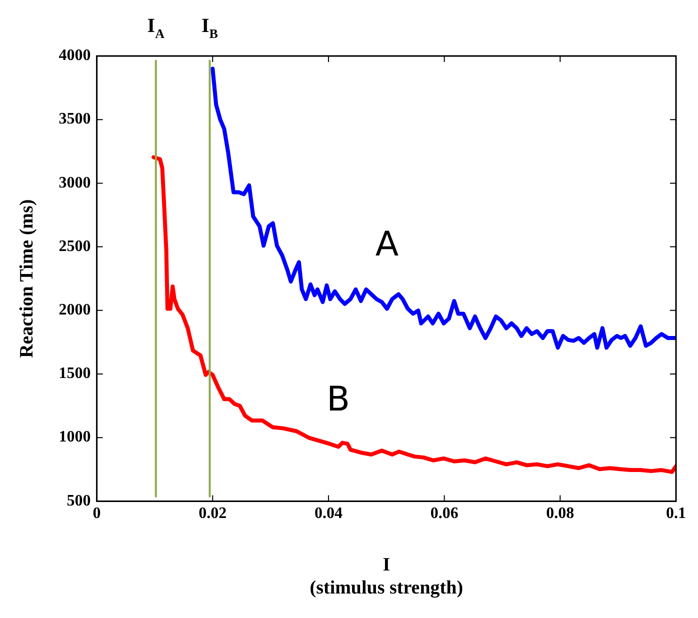 The width and height of the screenshot is (698, 618). Describe the element at coordinates (444, 513) in the screenshot. I see `x-tick-label: 0.06` at that location.